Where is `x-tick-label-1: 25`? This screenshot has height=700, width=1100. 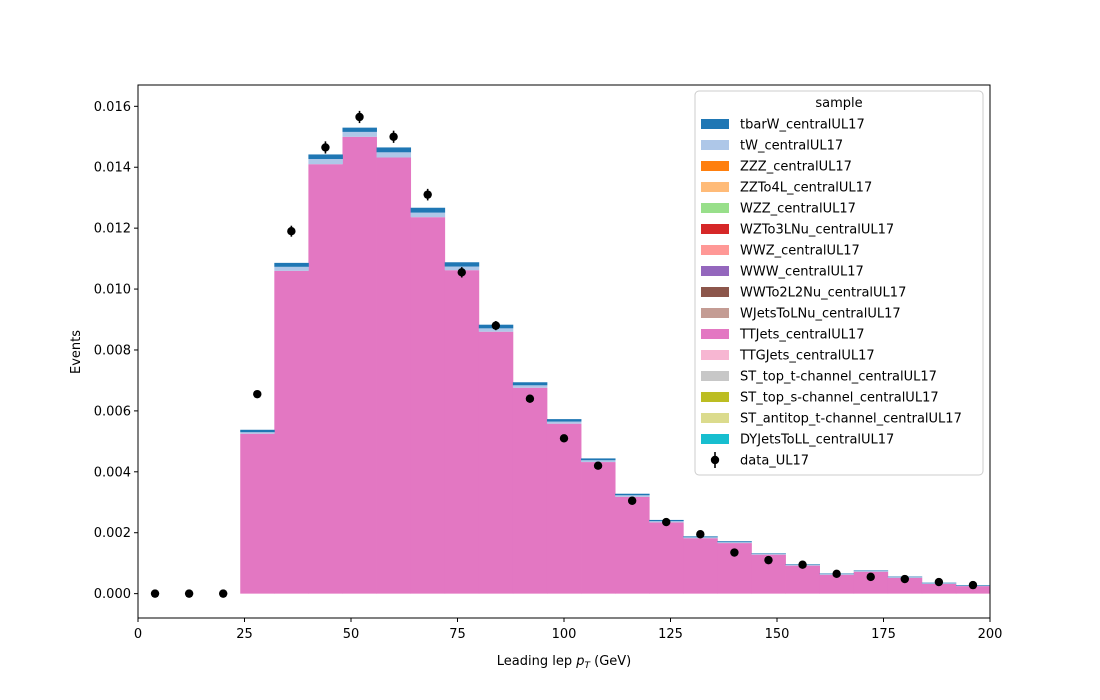 x-tick-label-1: 25 is located at coordinates (244, 634).